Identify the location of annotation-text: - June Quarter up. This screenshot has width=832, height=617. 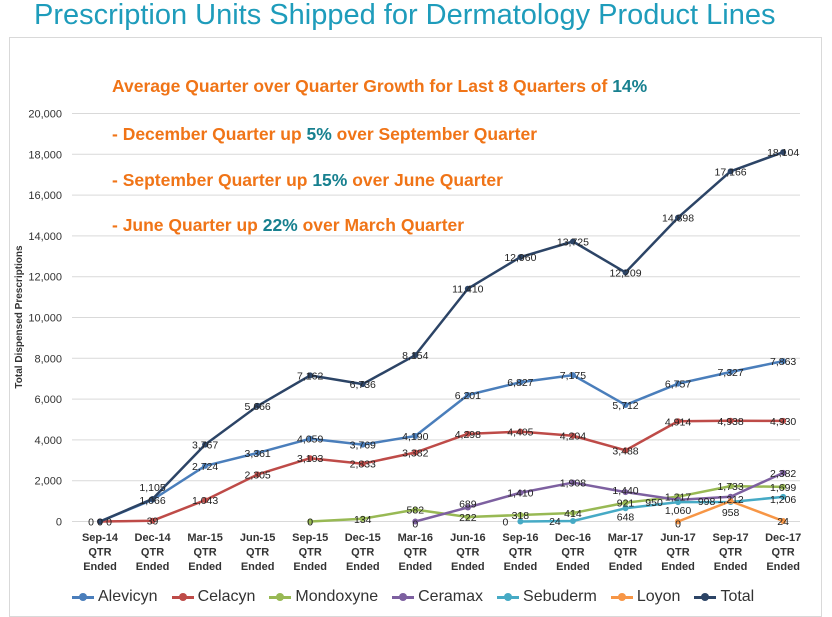
(187, 225).